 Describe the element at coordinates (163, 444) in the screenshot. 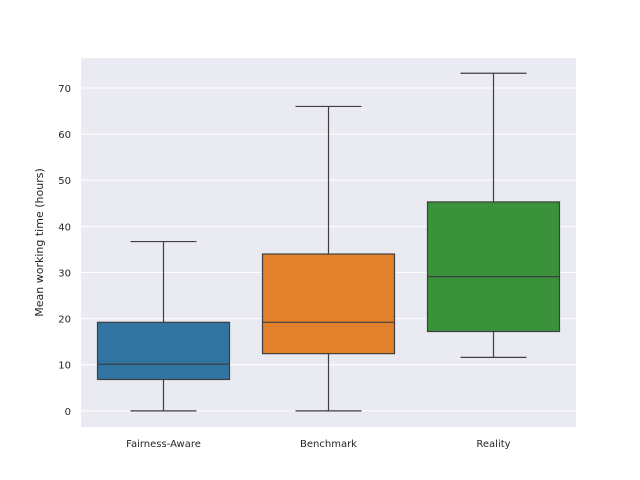

I see `x-tick-label: Fairness-Aware` at that location.